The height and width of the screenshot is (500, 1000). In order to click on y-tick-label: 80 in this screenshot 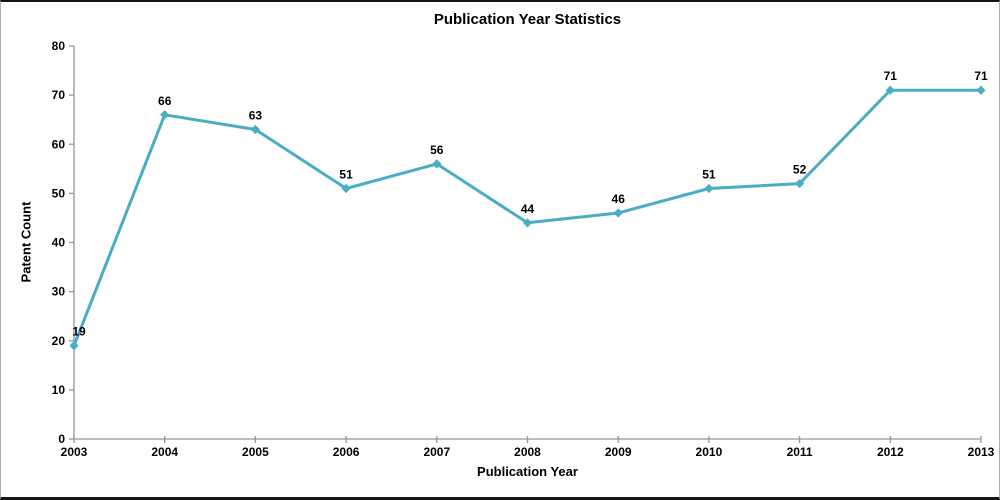, I will do `click(59, 46)`.